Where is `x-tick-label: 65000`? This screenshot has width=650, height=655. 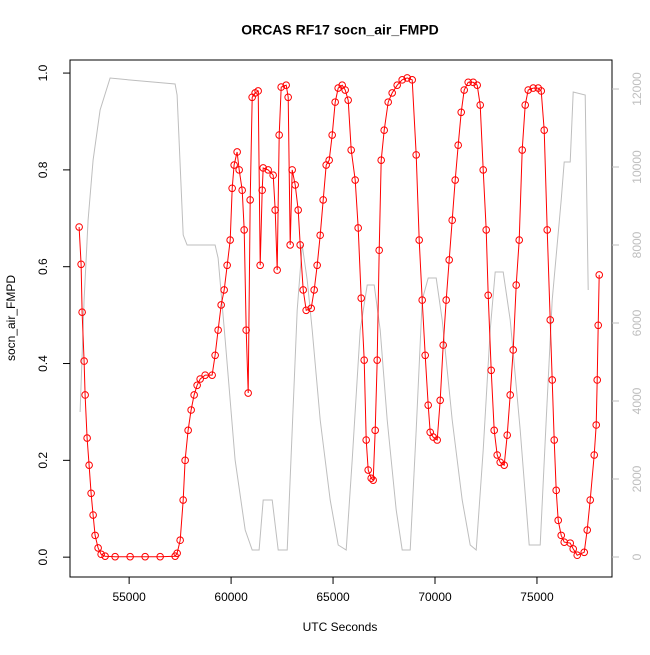 x-tick-label: 65000 is located at coordinates (333, 597).